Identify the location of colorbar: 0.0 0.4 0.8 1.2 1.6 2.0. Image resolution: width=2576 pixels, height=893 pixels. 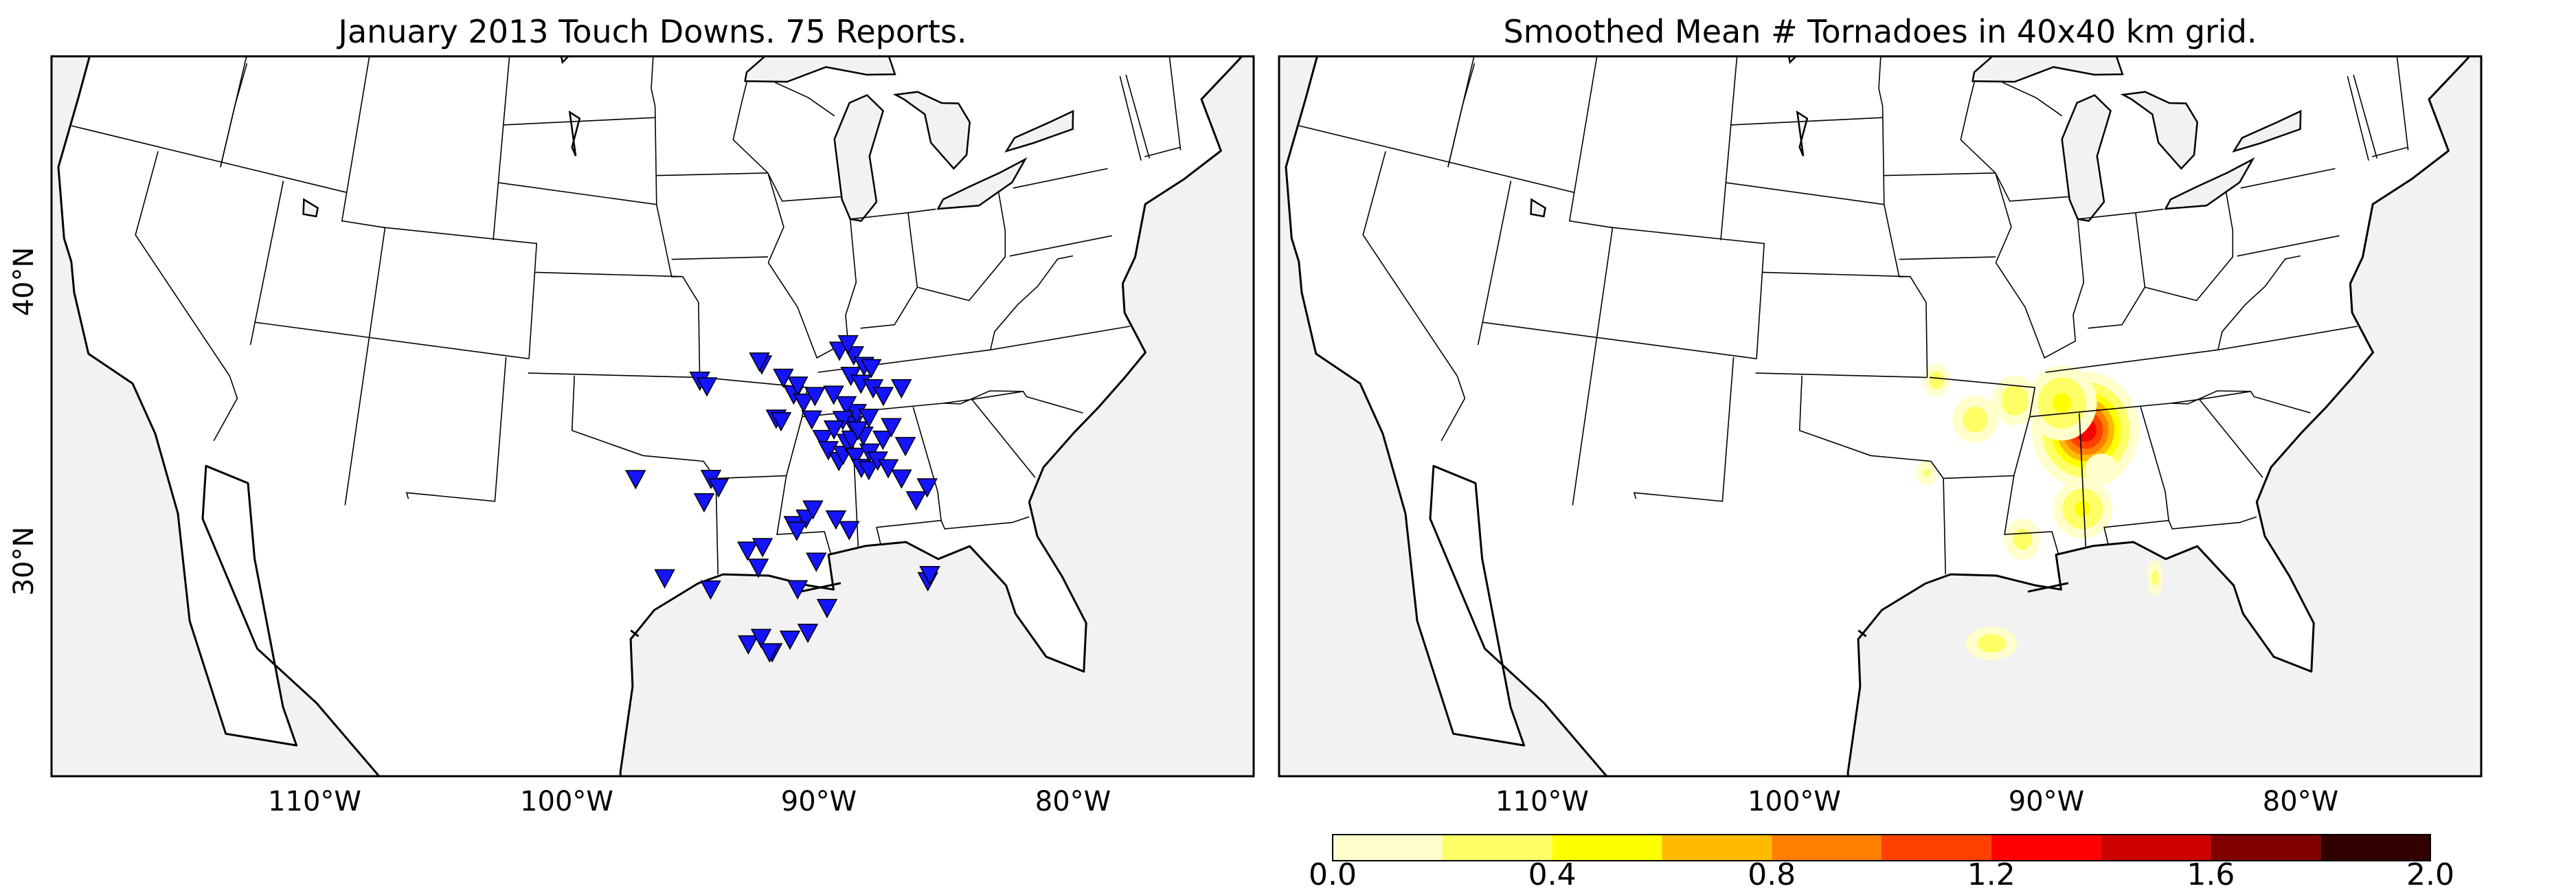
(1881, 863).